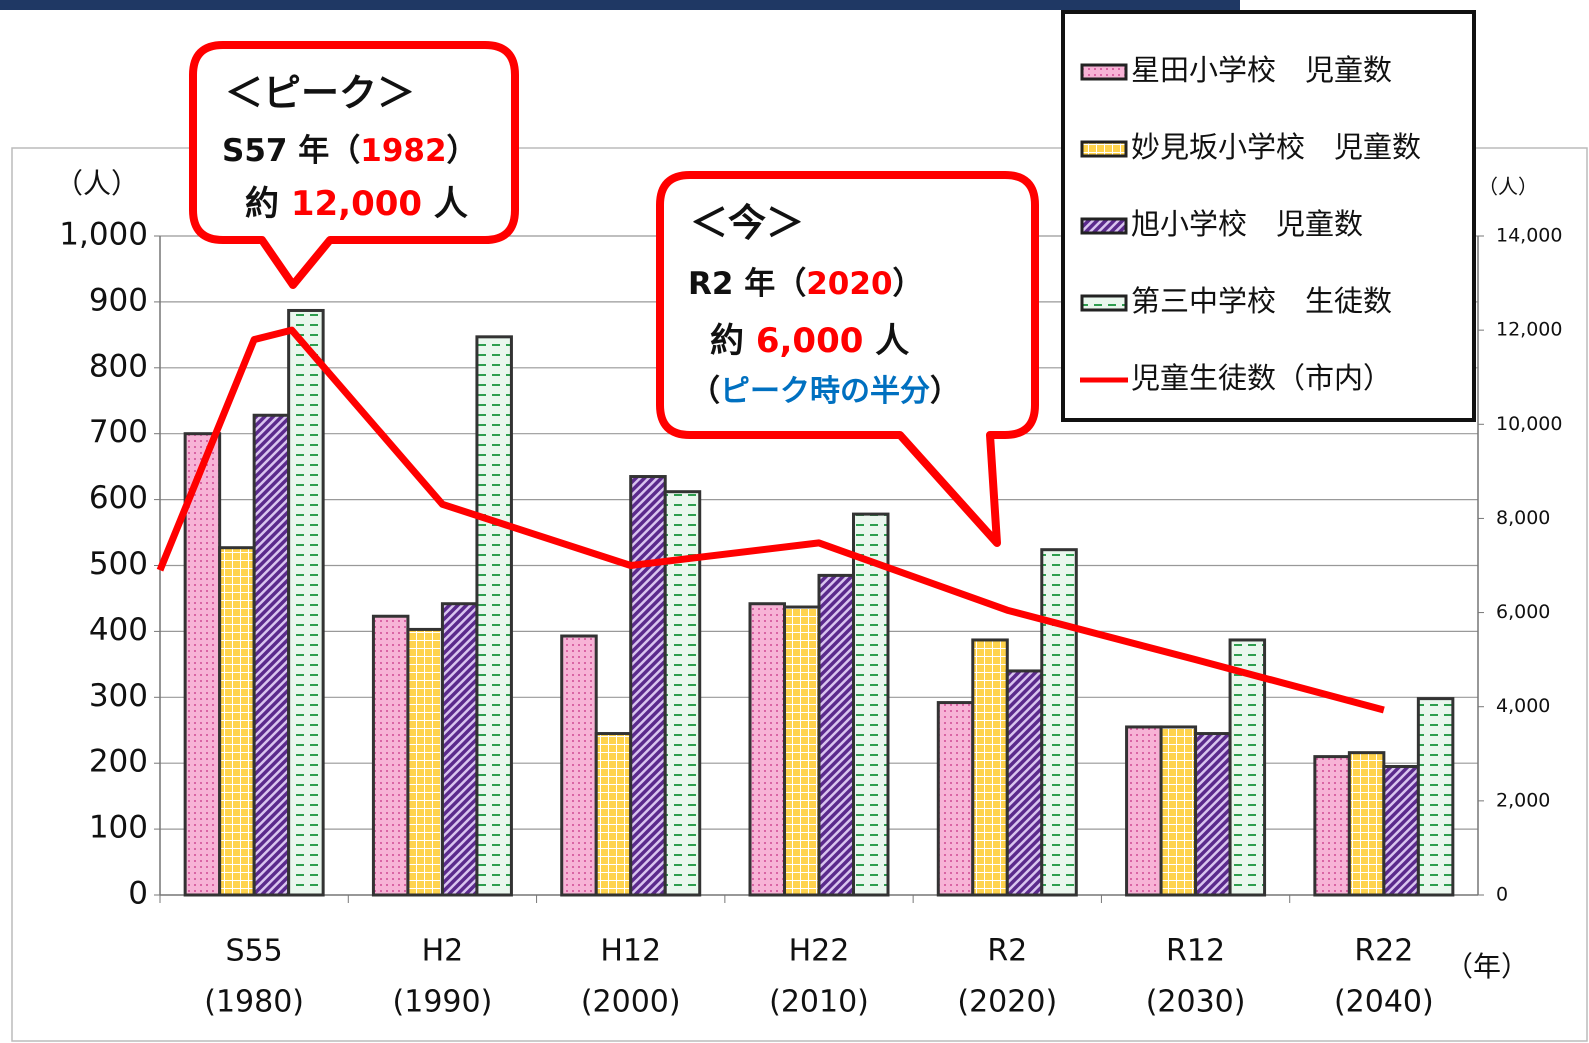  What do you see at coordinates (1529, 424) in the screenshot?
I see `y2-tick-label: 10,000` at bounding box center [1529, 424].